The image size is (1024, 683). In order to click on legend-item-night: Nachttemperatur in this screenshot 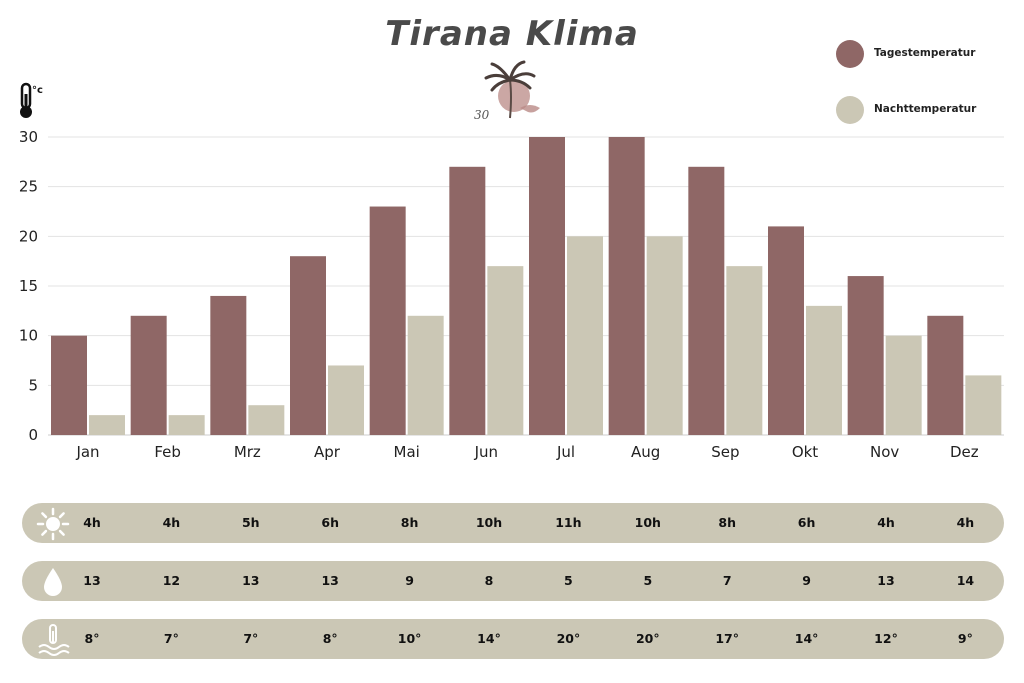, I will do `click(921, 111)`.